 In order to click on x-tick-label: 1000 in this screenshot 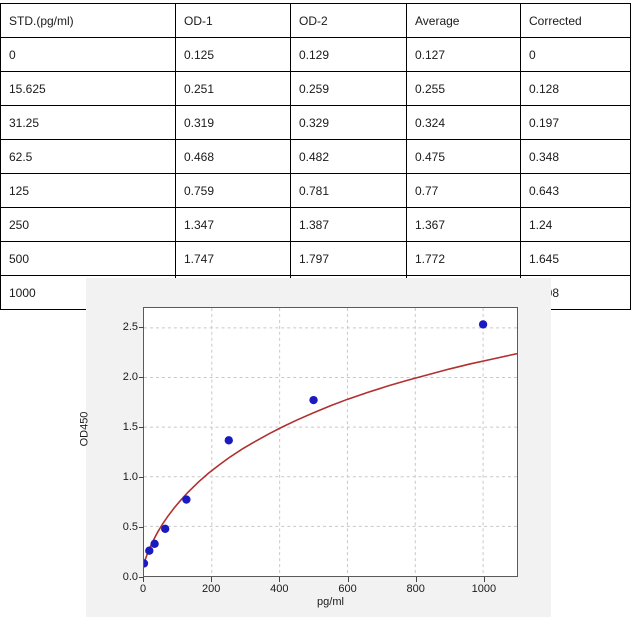, I will do `click(484, 589)`.